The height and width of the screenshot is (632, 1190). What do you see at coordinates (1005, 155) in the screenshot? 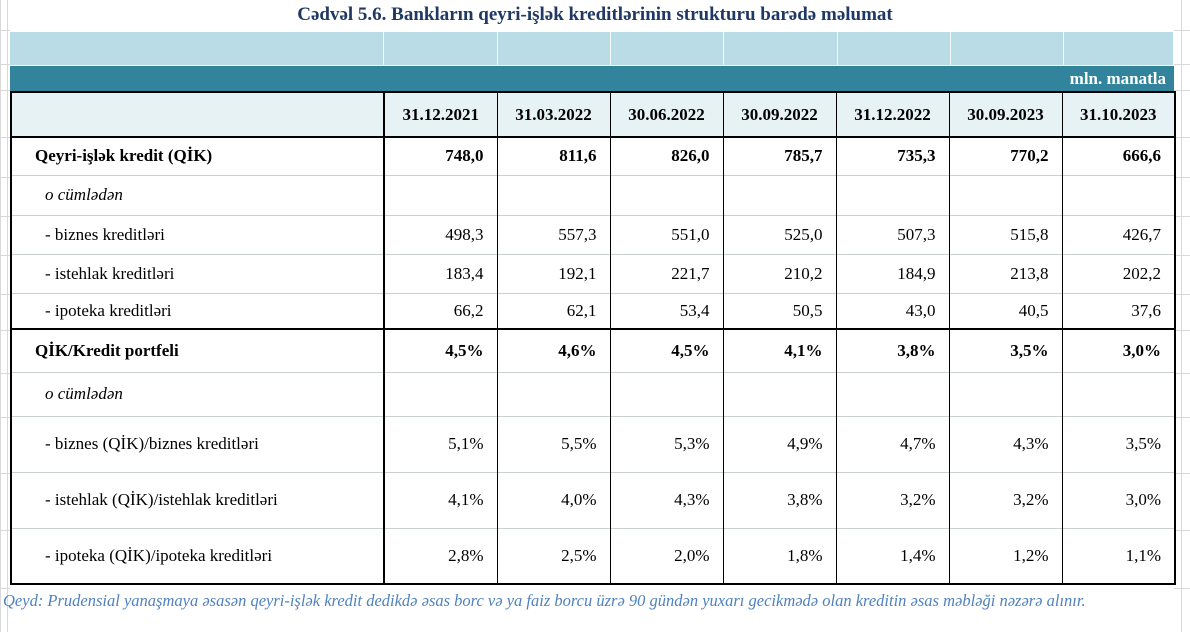
I see `cell-value: 770,2` at bounding box center [1005, 155].